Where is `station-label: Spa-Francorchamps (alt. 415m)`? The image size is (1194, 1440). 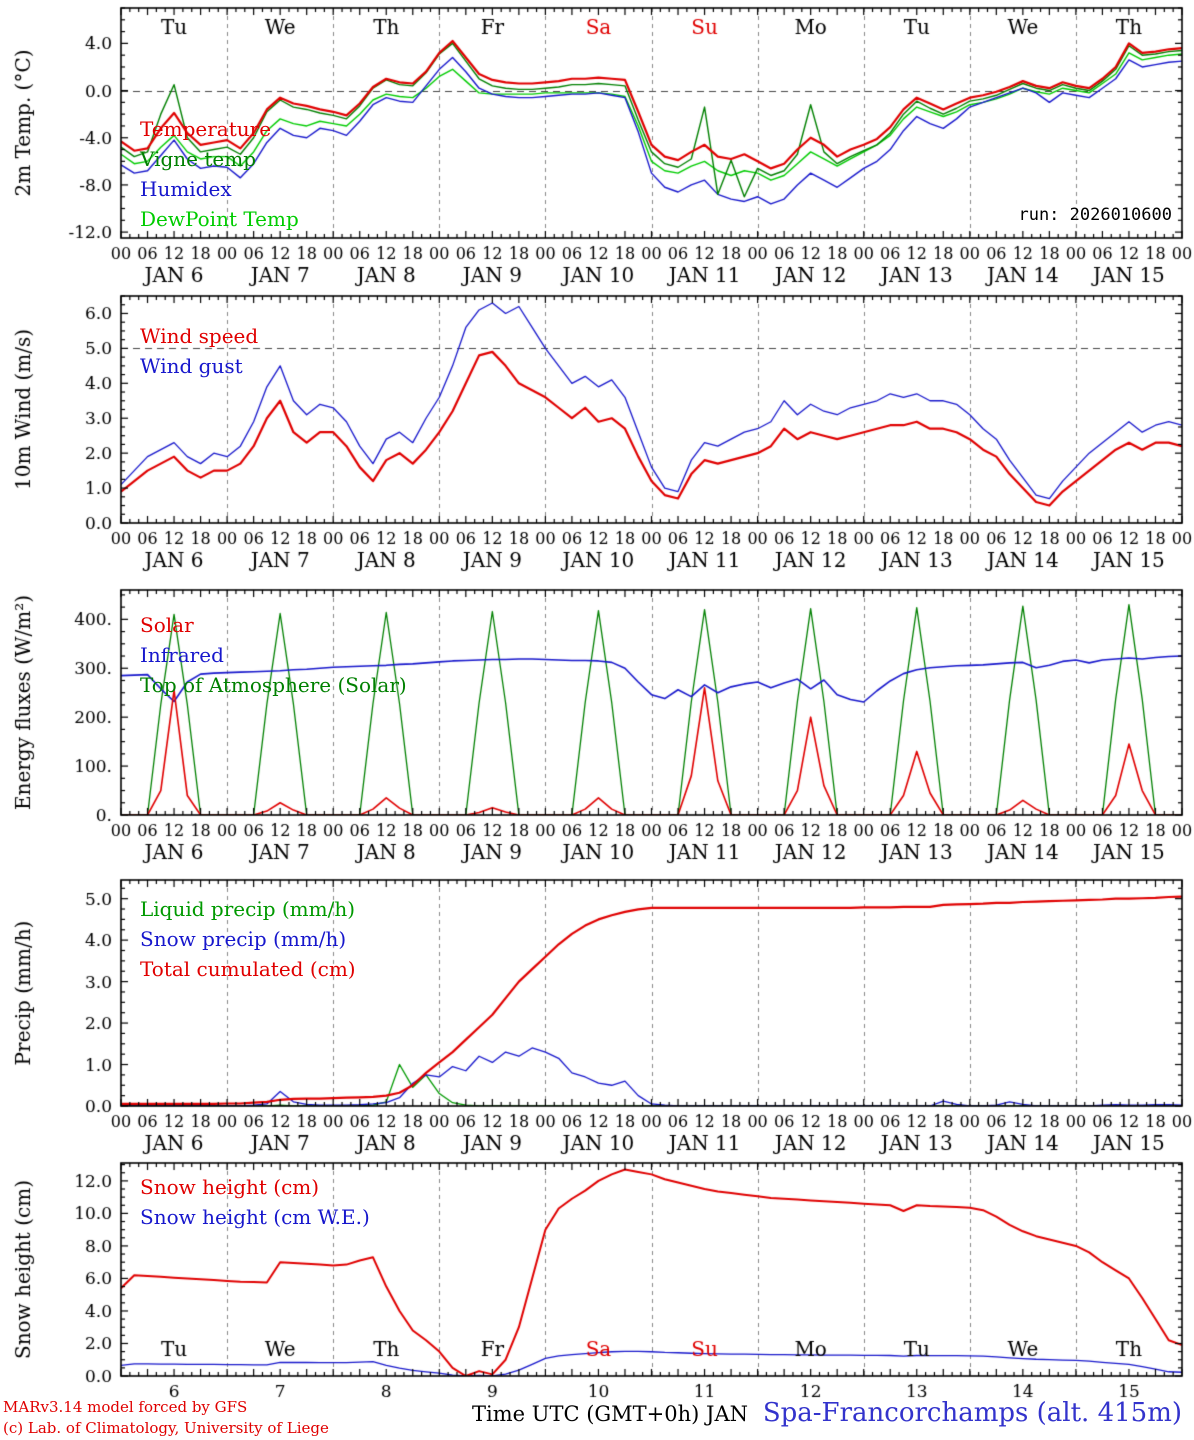
station-label: Spa-Francorchamps (alt. 415m) is located at coordinates (972, 1413).